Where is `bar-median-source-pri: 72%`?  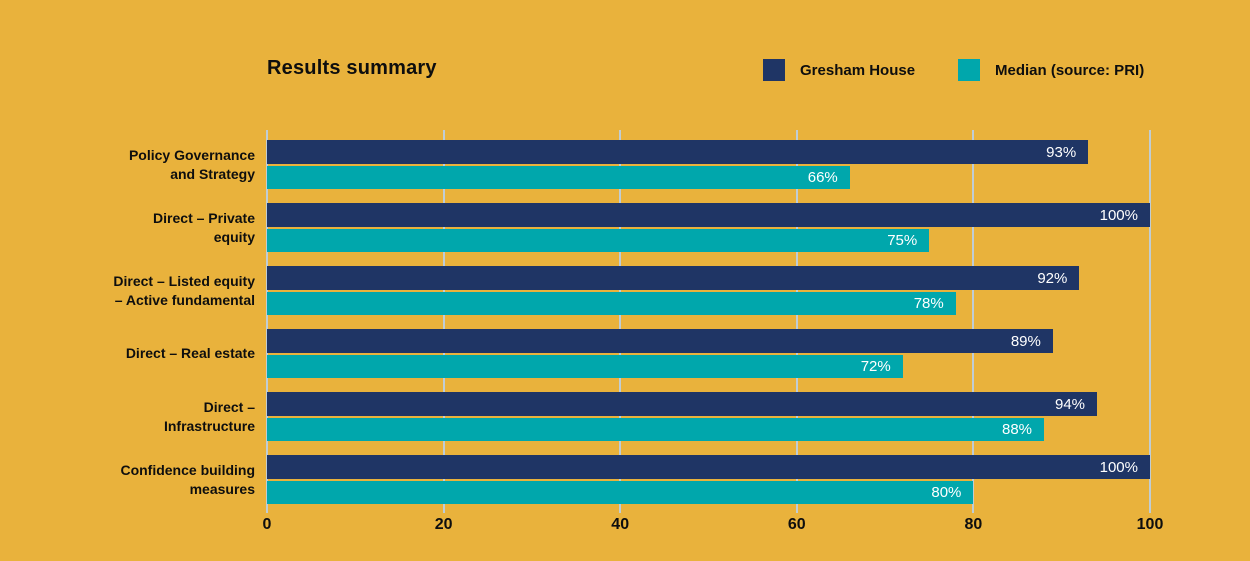
bar-median-source-pri: 72% is located at coordinates (585, 366).